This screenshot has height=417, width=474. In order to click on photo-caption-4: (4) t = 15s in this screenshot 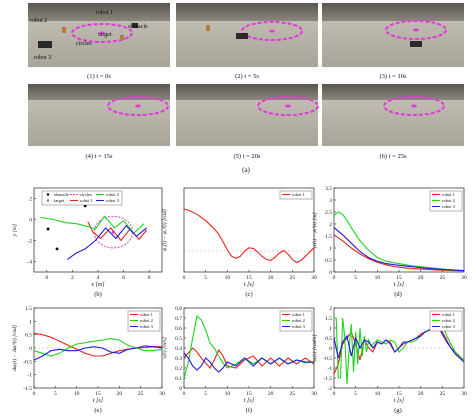, I will do `click(99, 156)`.